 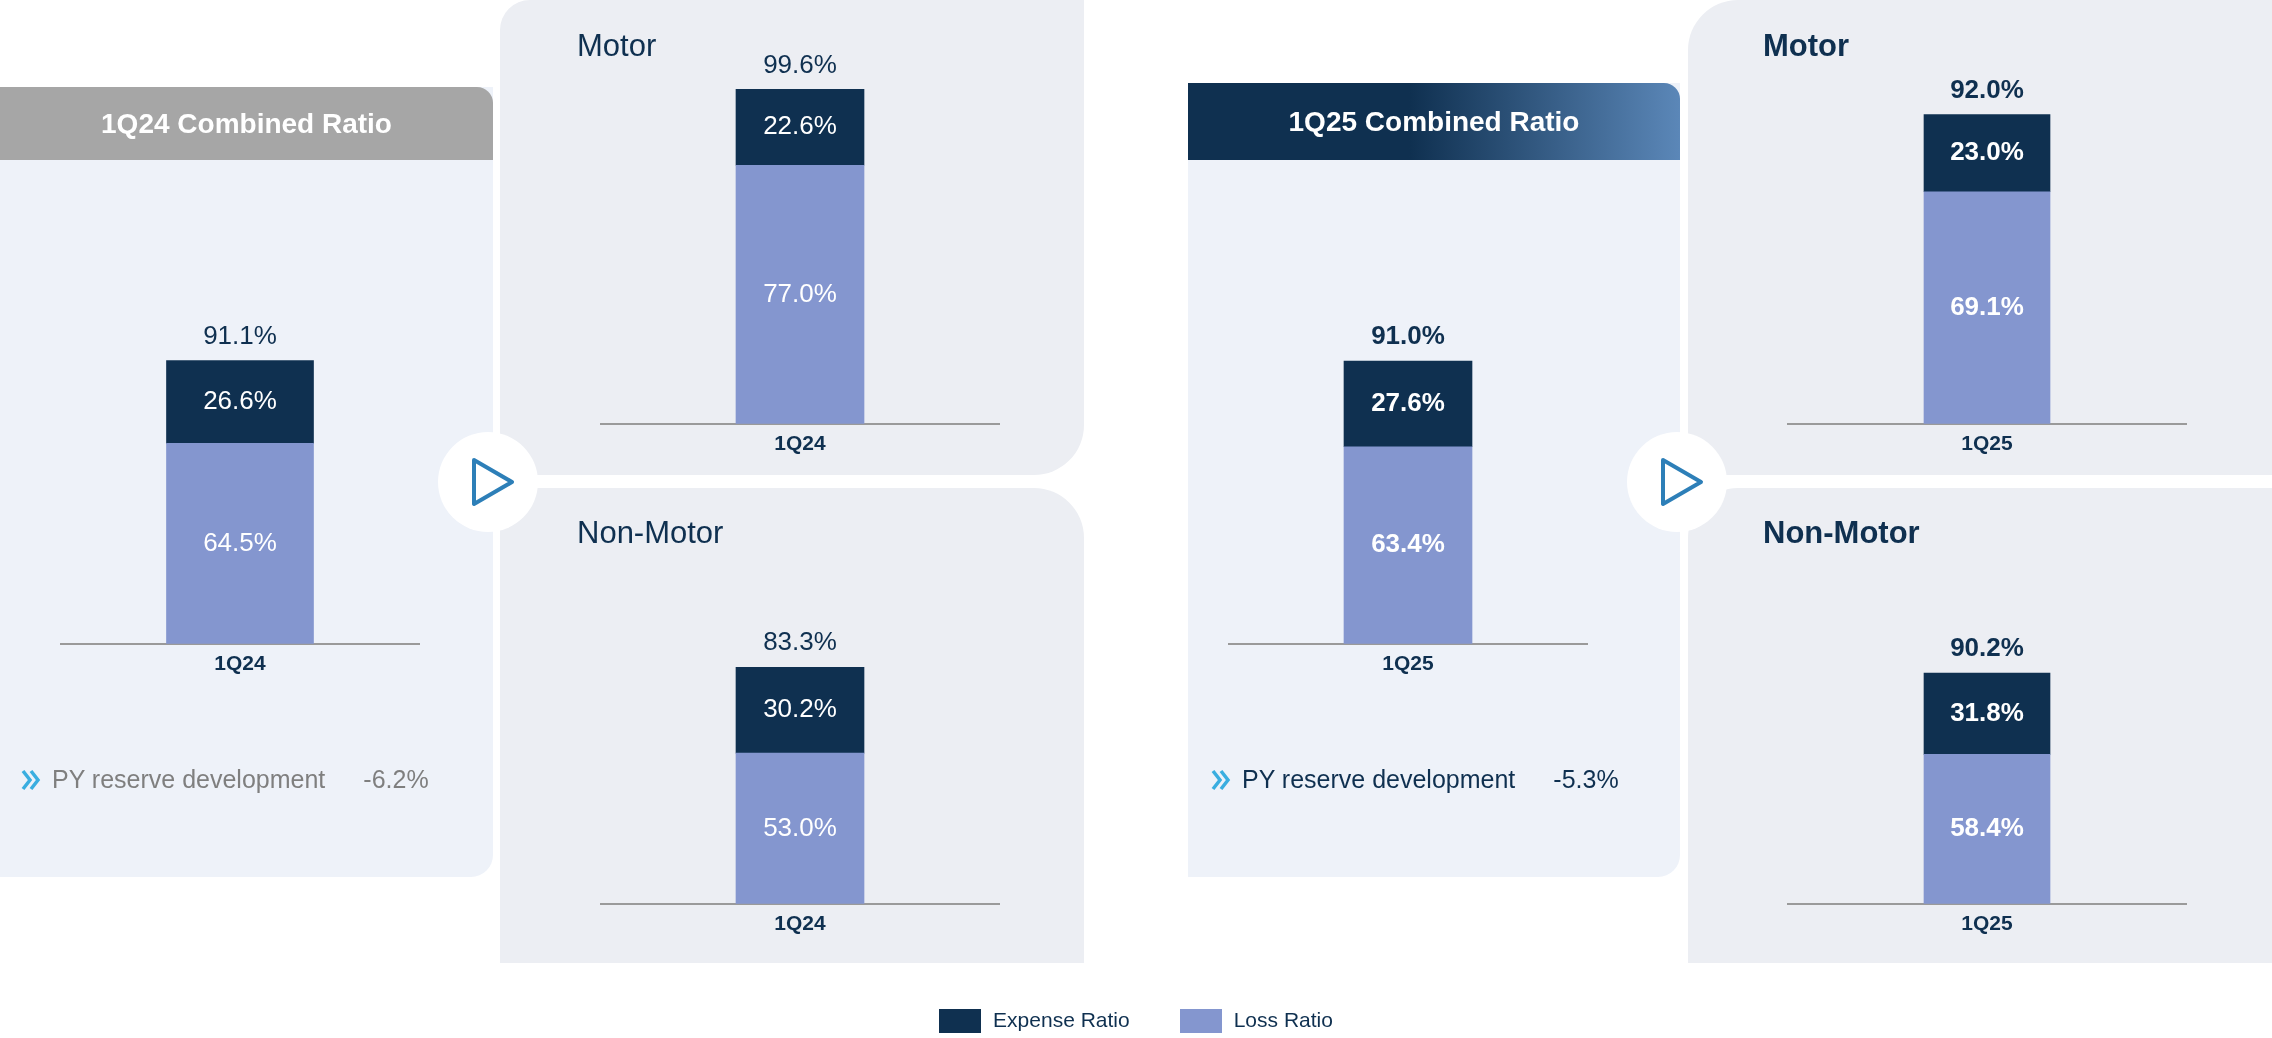 I want to click on chart-title: 1Q24 Combined Ratio, so click(x=246, y=123).